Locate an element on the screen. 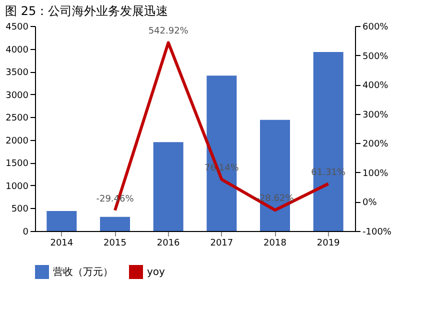 This screenshot has width=435, height=321. y-tick-label: 1500 is located at coordinates (17, 164).